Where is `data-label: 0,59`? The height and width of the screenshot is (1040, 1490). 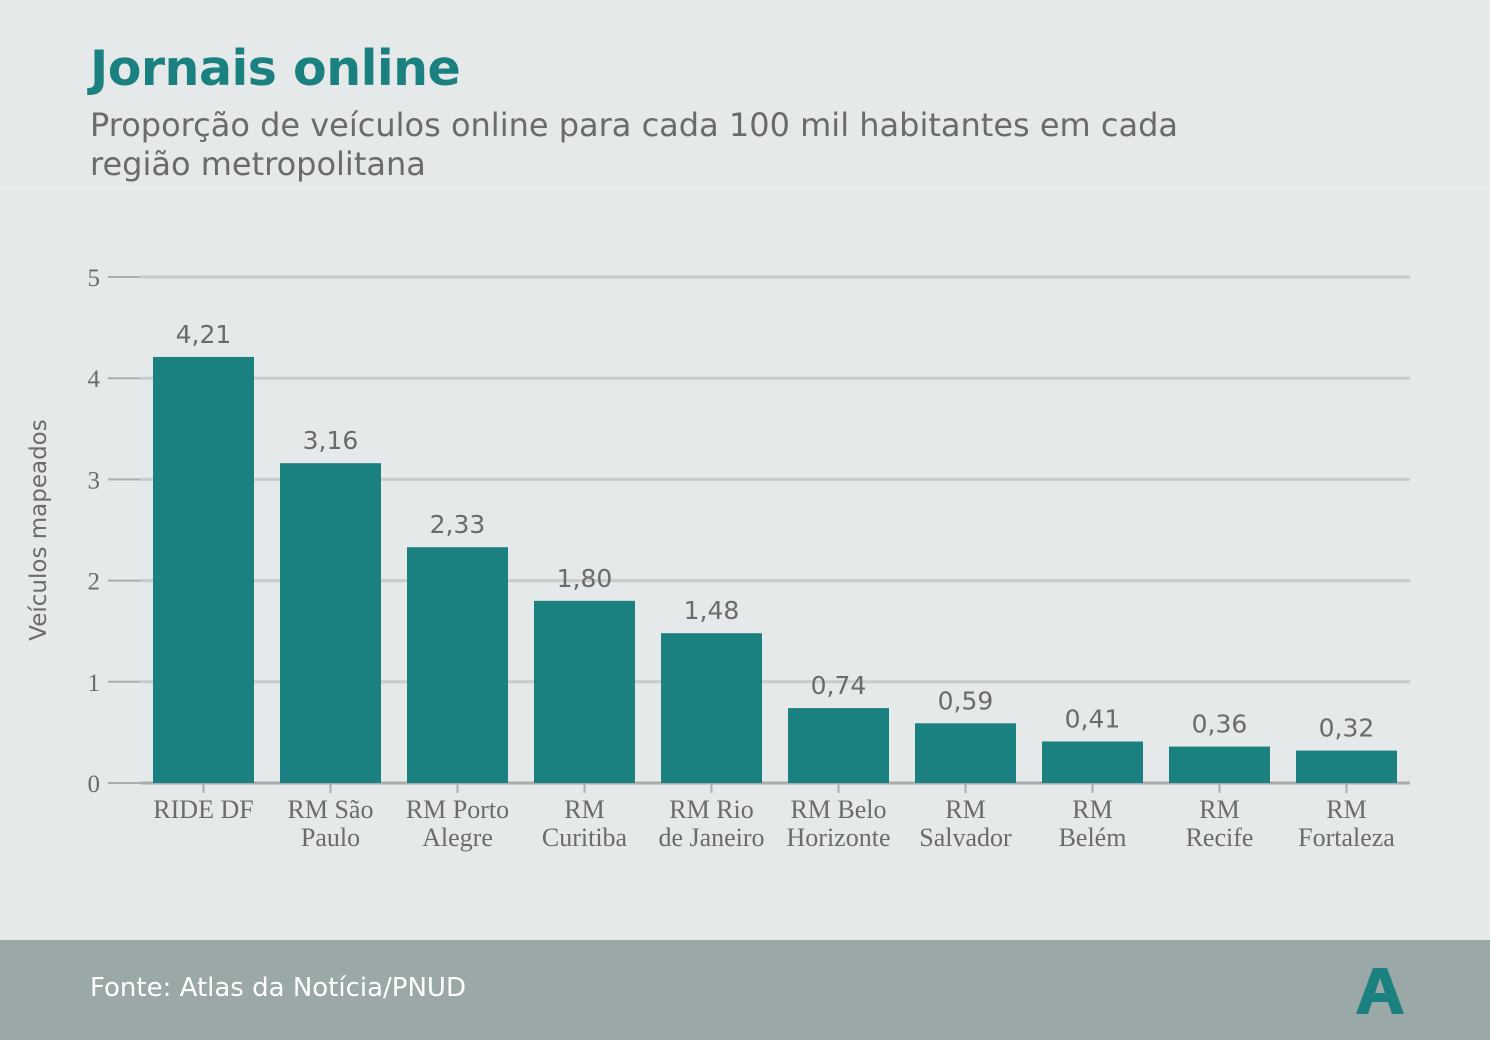
data-label: 0,59 is located at coordinates (966, 700).